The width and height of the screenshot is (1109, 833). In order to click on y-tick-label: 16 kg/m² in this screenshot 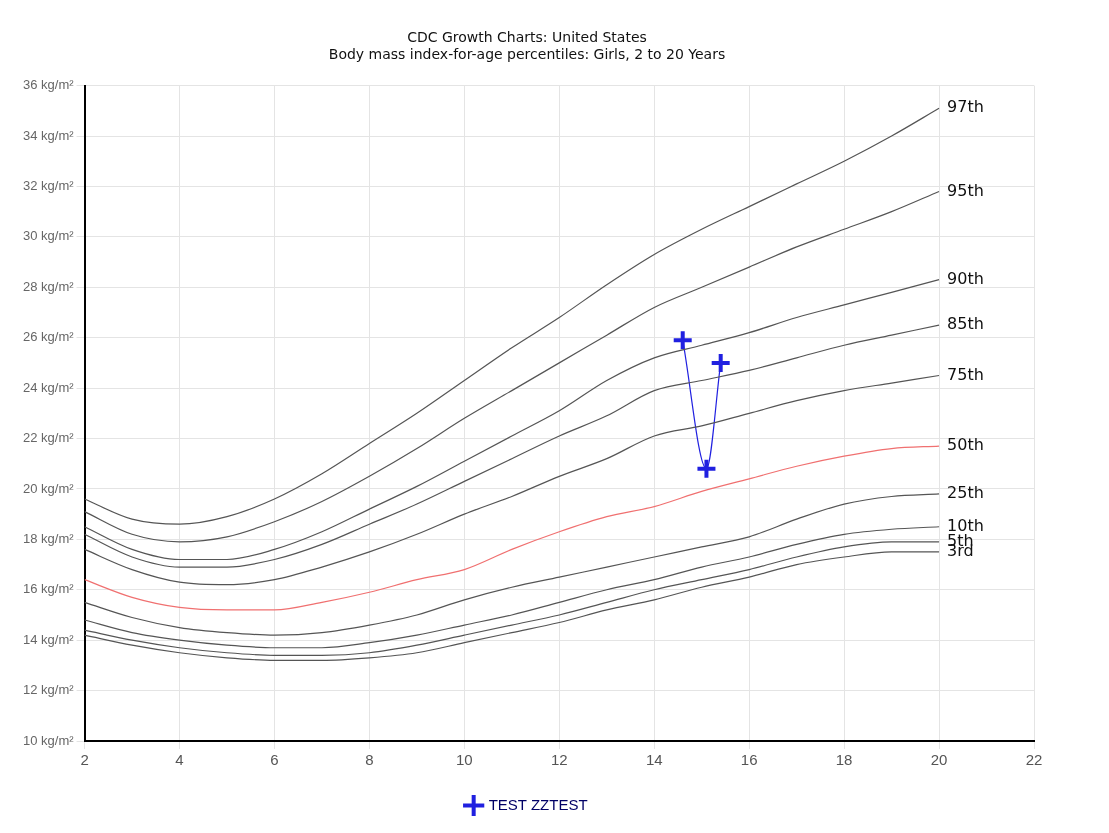, I will do `click(48, 589)`.